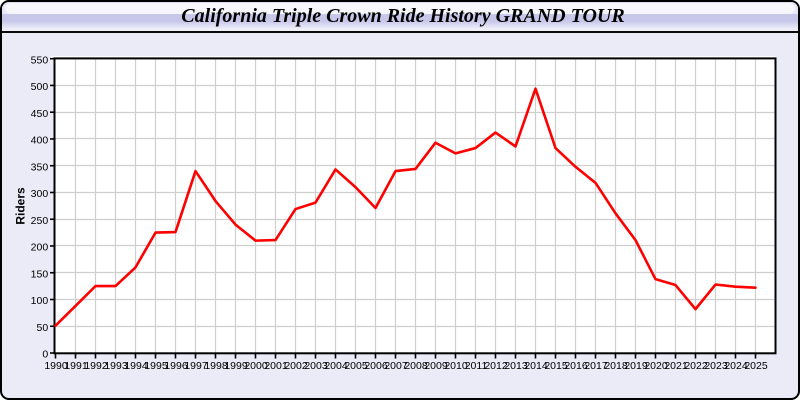 The height and width of the screenshot is (400, 800). What do you see at coordinates (76, 366) in the screenshot?
I see `svg-text: 1991` at bounding box center [76, 366].